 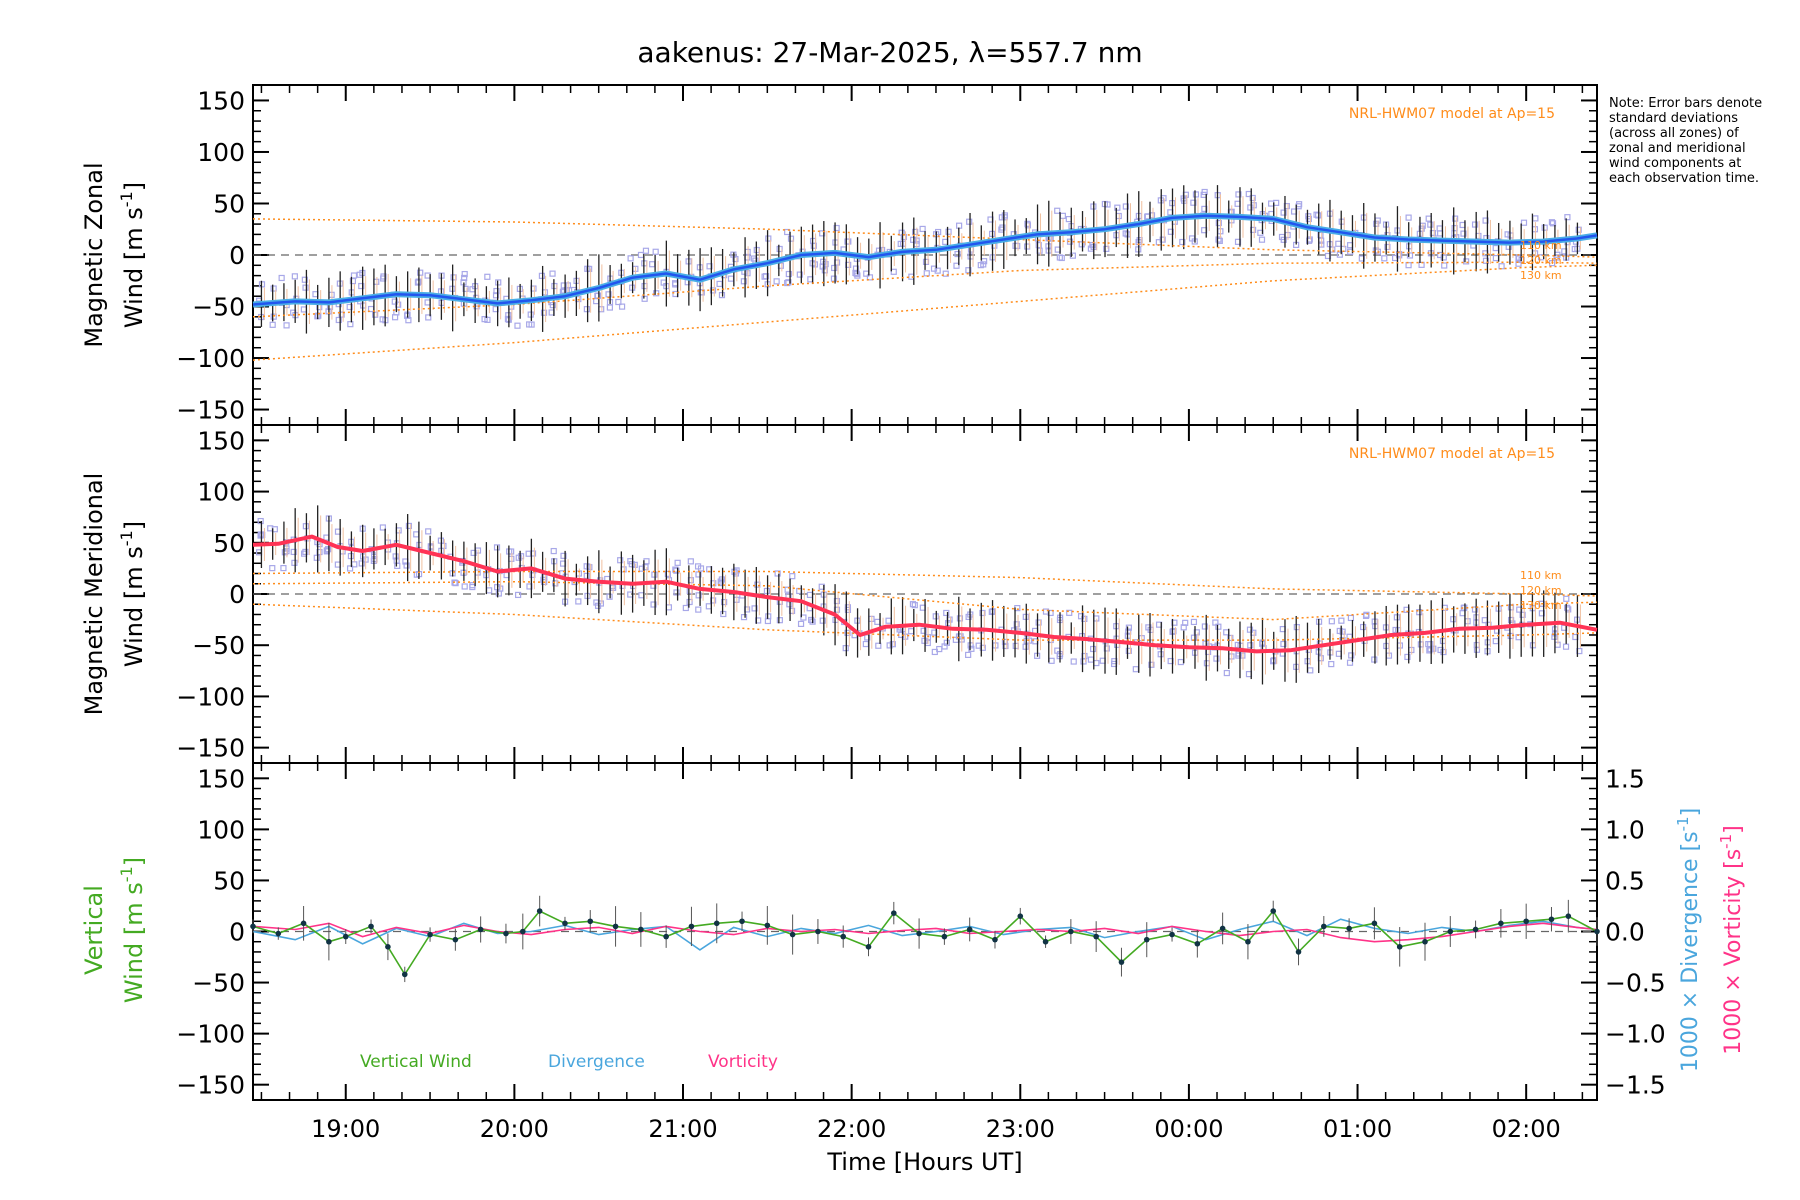 I want to click on x-tick-label: 20:00, so click(x=514, y=1129).